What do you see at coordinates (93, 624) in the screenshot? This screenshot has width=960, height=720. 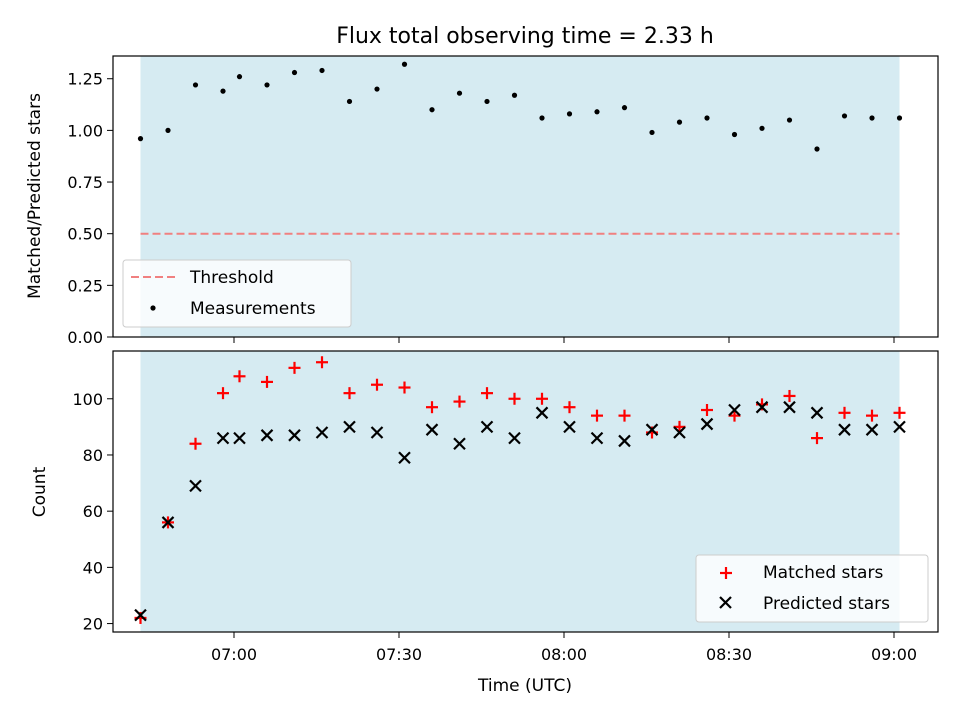 I see `y-tick-label: 20` at bounding box center [93, 624].